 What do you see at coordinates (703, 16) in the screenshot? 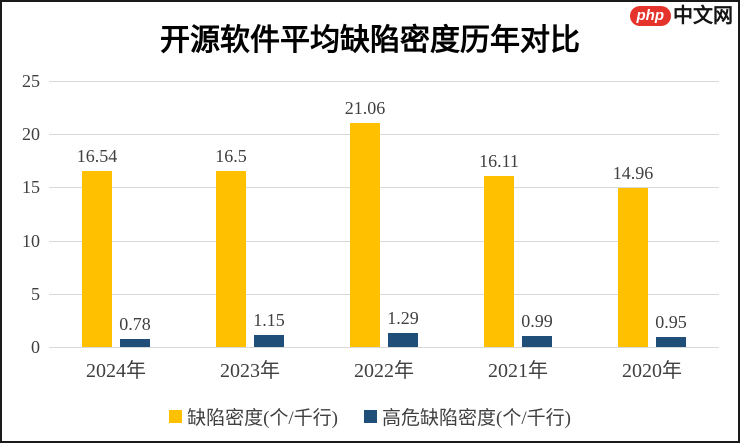
I see `site-logo-text: 中文网` at bounding box center [703, 16].